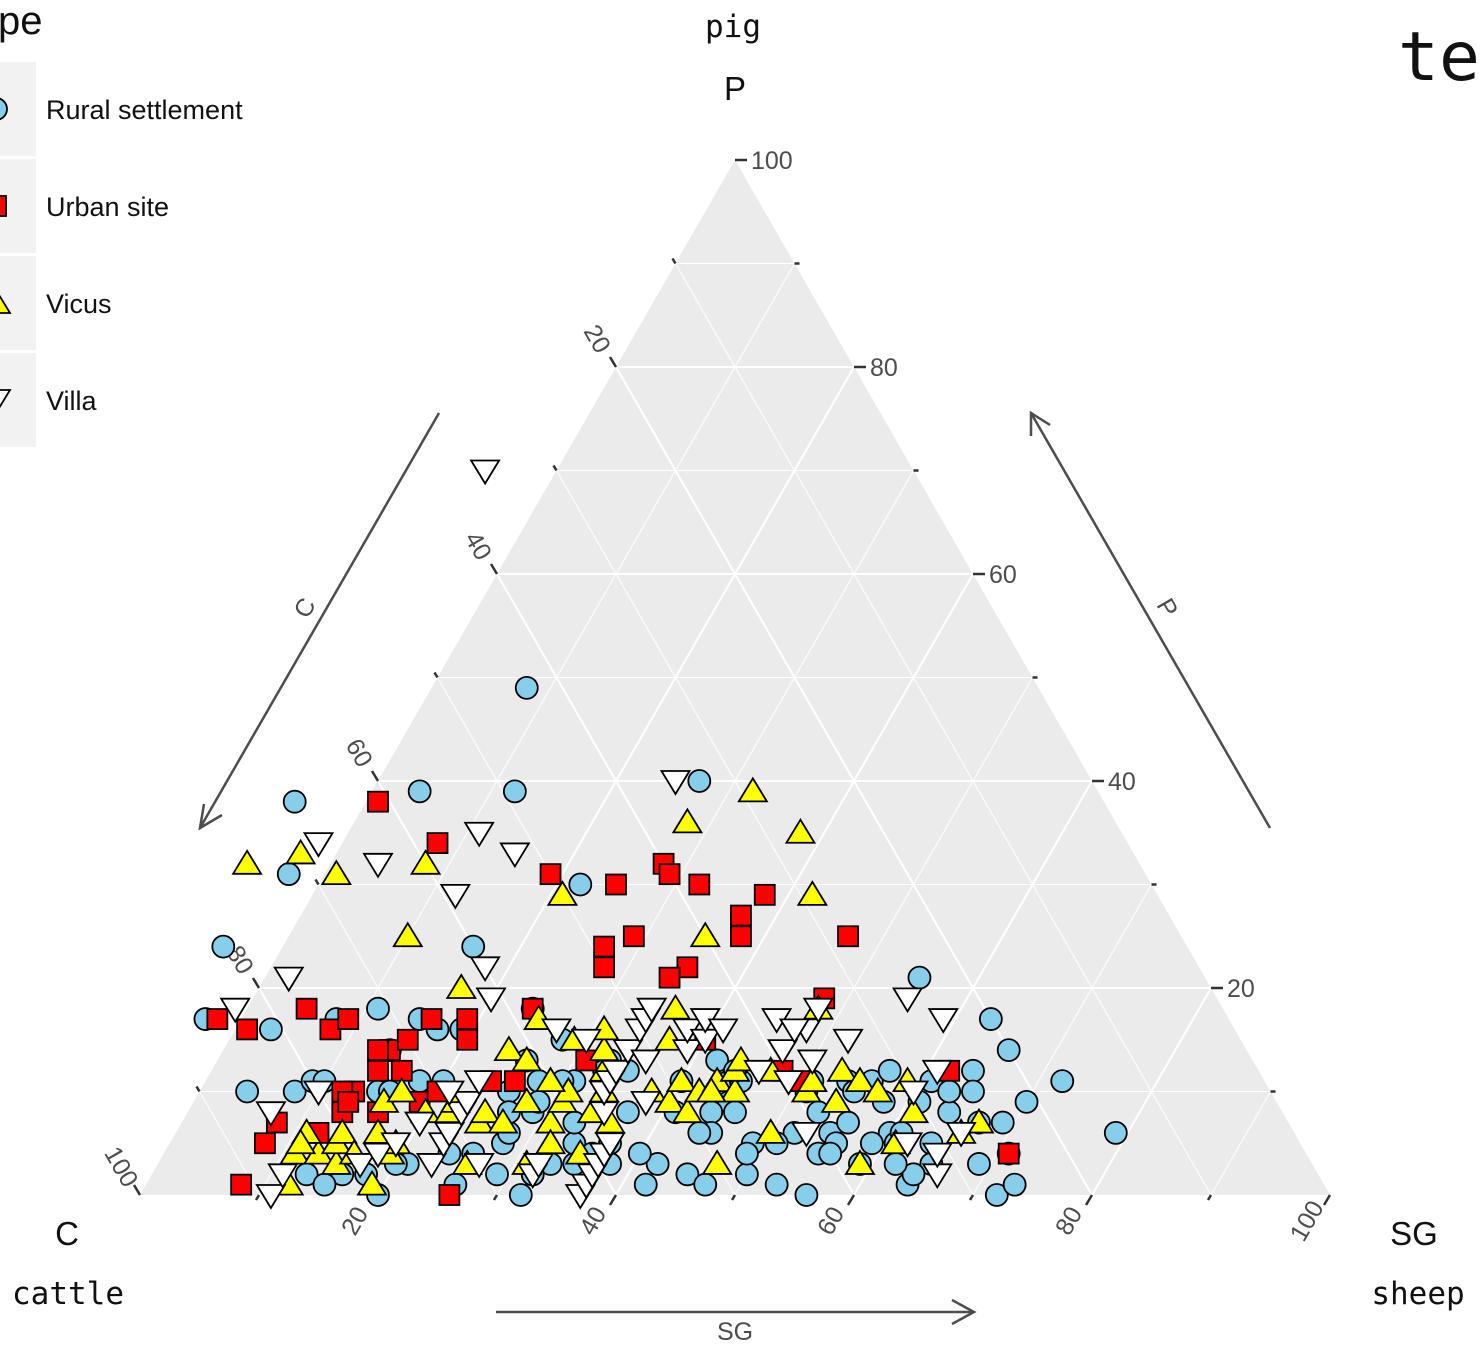 This screenshot has height=1346, width=1481. Describe the element at coordinates (1122, 782) in the screenshot. I see `tick-label-p: 40` at that location.